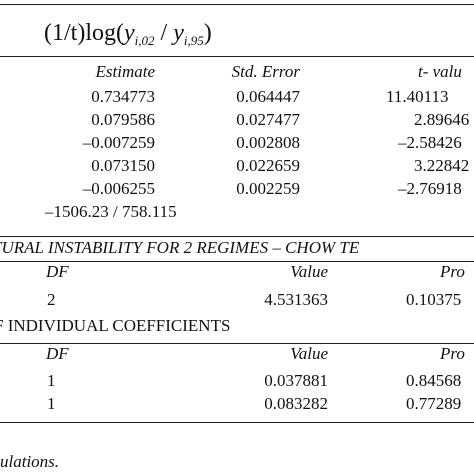  What do you see at coordinates (265, 71) in the screenshot?
I see `column-header: Std. Error` at bounding box center [265, 71].